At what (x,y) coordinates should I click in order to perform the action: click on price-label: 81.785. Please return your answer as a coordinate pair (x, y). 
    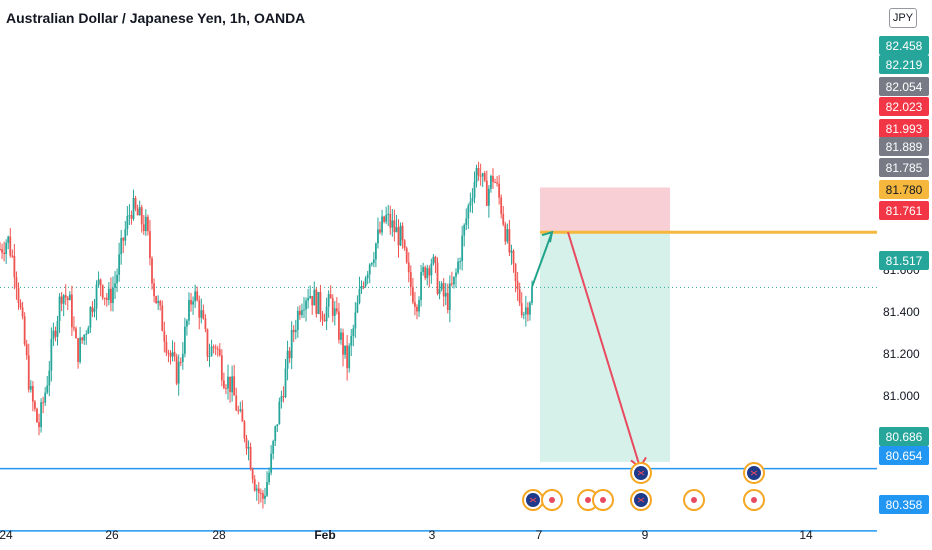
    Looking at the image, I should click on (904, 167).